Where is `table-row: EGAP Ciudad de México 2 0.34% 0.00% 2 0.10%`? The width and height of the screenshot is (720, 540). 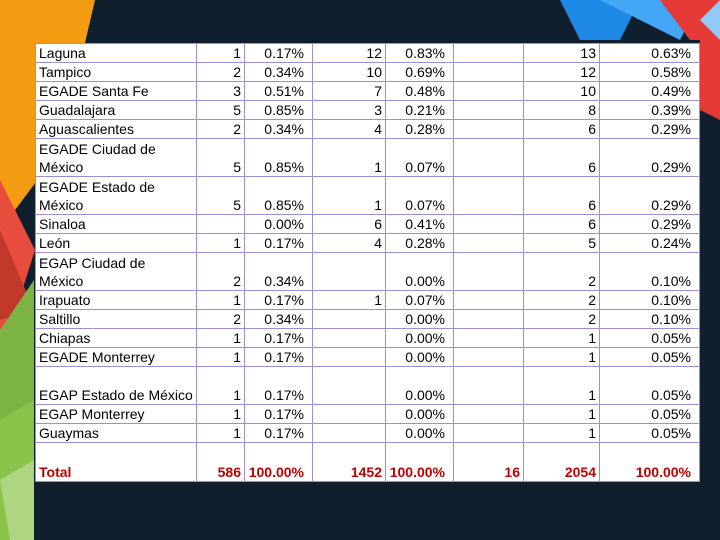 table-row: EGAP Ciudad de México 2 0.34% 0.00% 2 0.10% is located at coordinates (367, 271).